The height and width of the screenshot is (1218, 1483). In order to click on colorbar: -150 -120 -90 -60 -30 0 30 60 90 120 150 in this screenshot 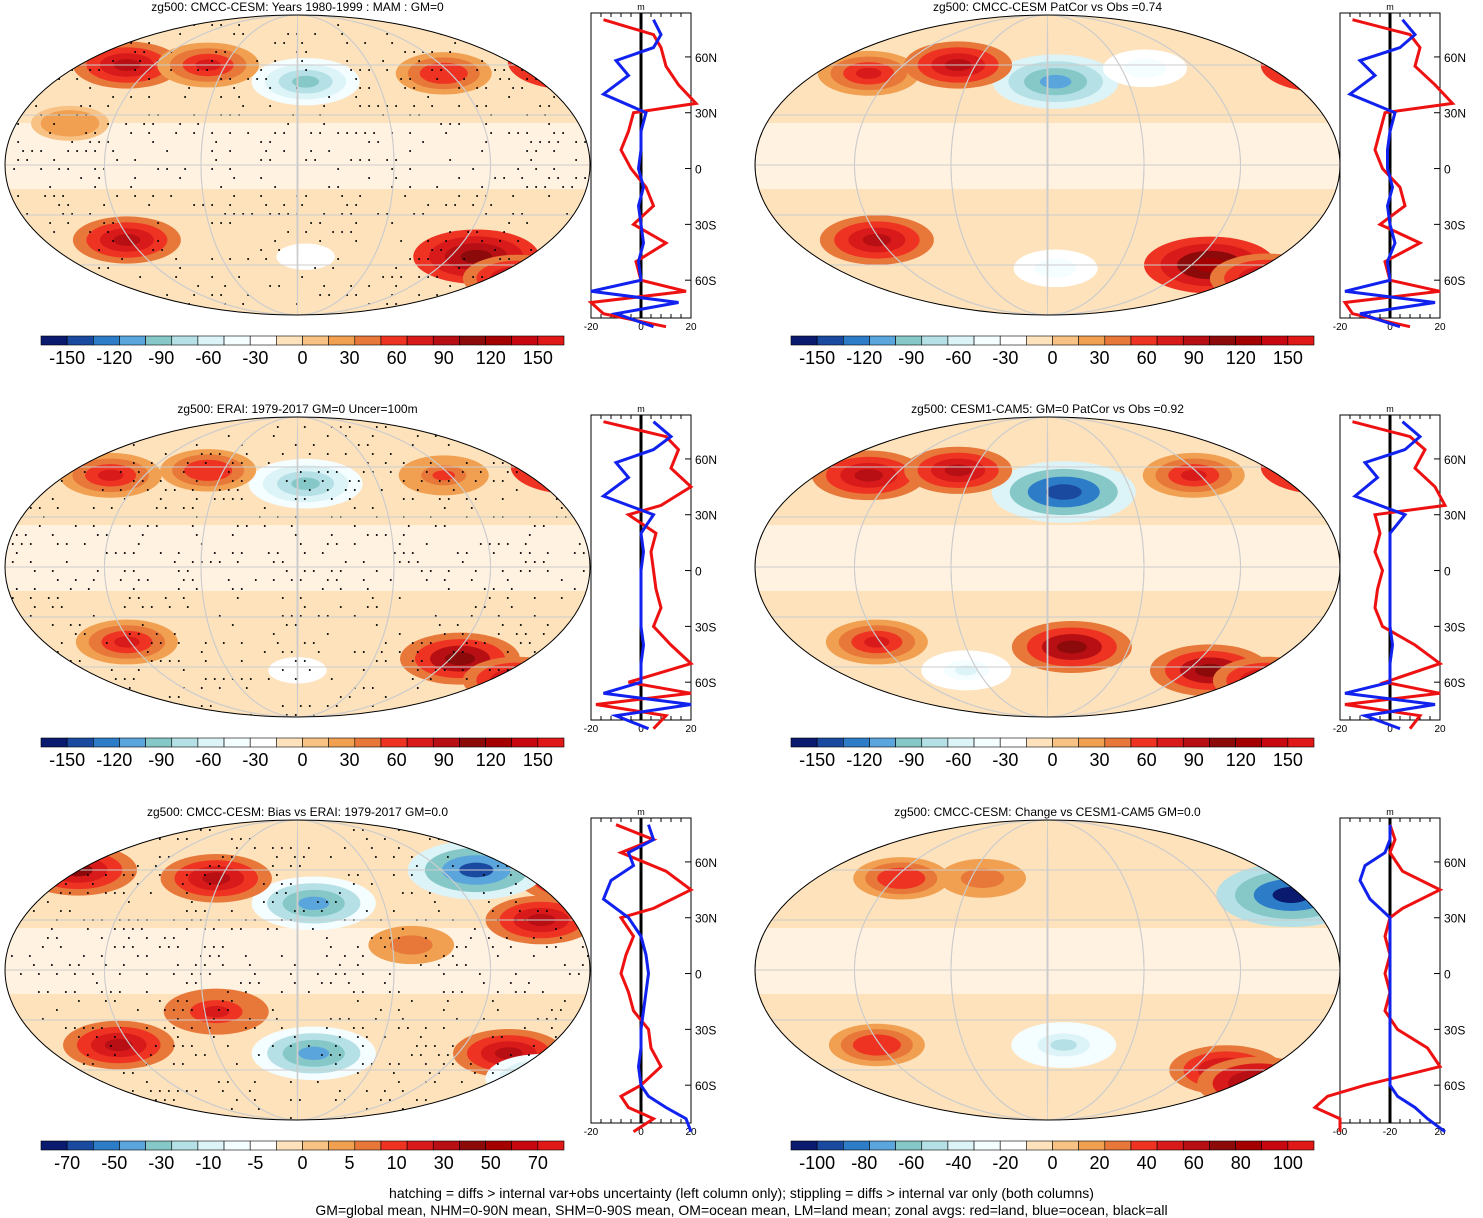, I will do `click(302, 351)`.